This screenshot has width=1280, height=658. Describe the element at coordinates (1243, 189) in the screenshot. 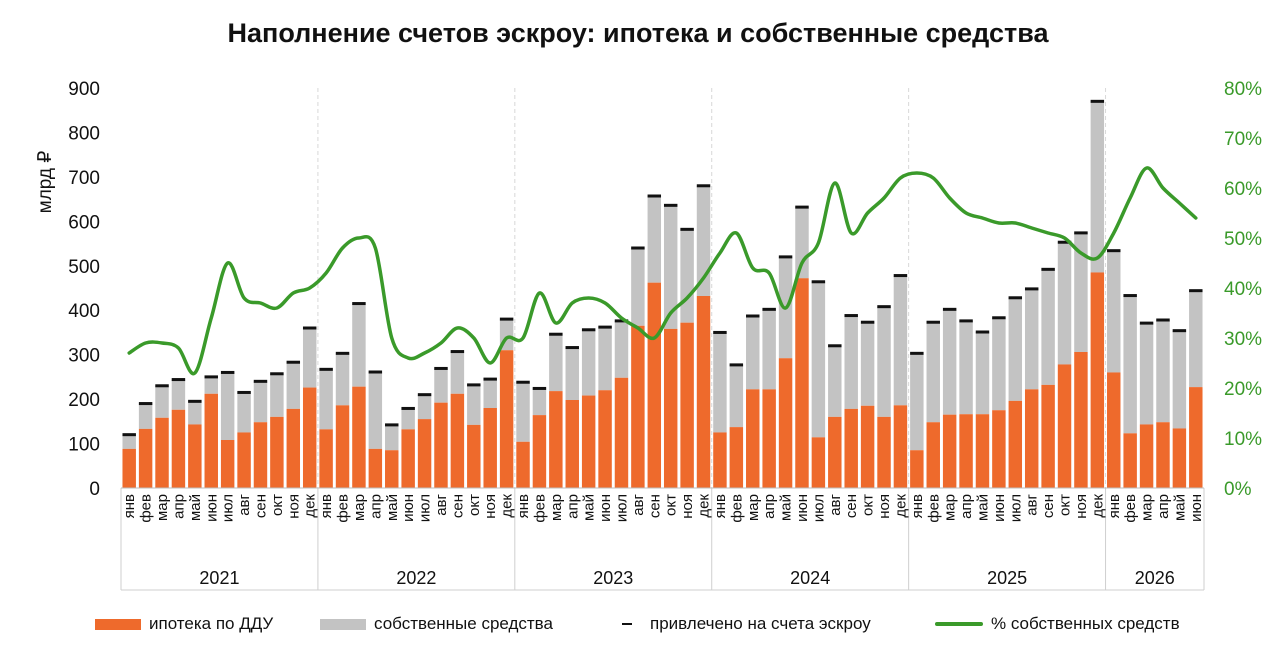

I see `y-tick-right: 60%` at that location.